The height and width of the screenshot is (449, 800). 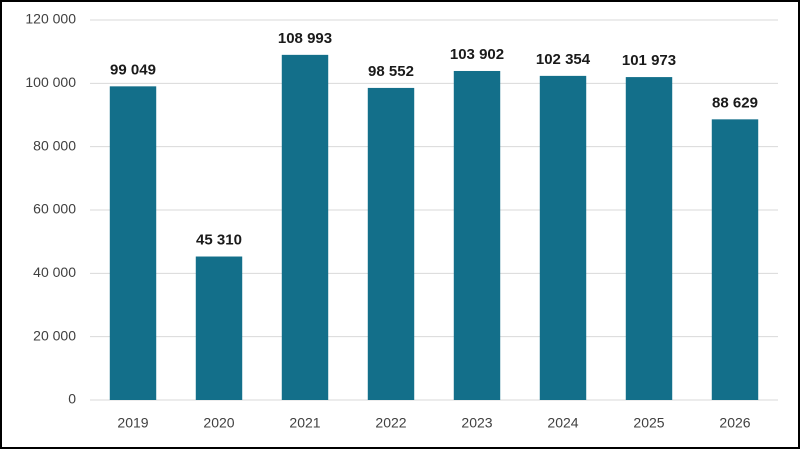 What do you see at coordinates (562, 423) in the screenshot?
I see `x-tick-label: 2024` at bounding box center [562, 423].